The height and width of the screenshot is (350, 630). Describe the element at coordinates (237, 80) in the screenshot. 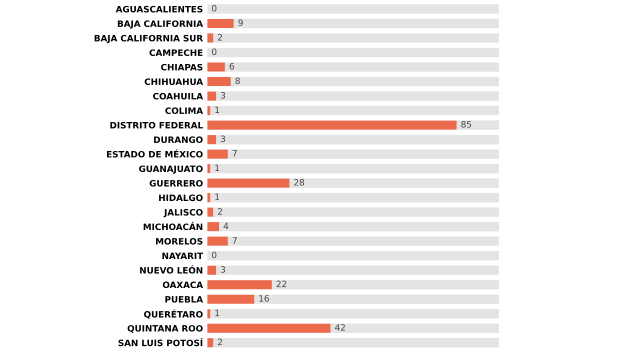

I see `data-label: 8` at that location.